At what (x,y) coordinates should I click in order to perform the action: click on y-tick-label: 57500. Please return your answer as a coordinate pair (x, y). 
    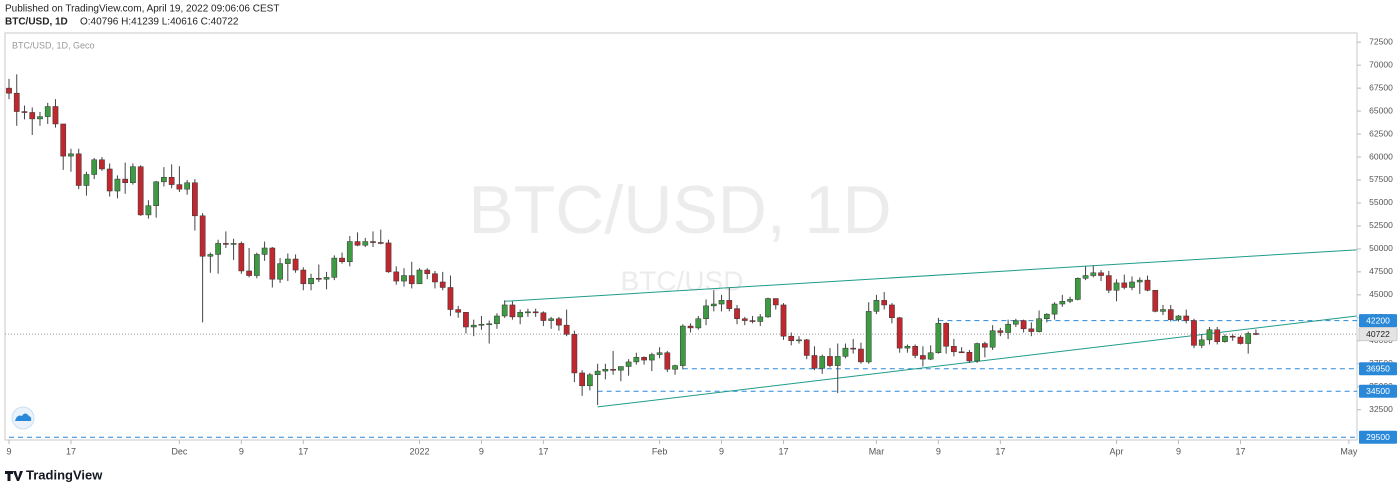
    Looking at the image, I should click on (1381, 179).